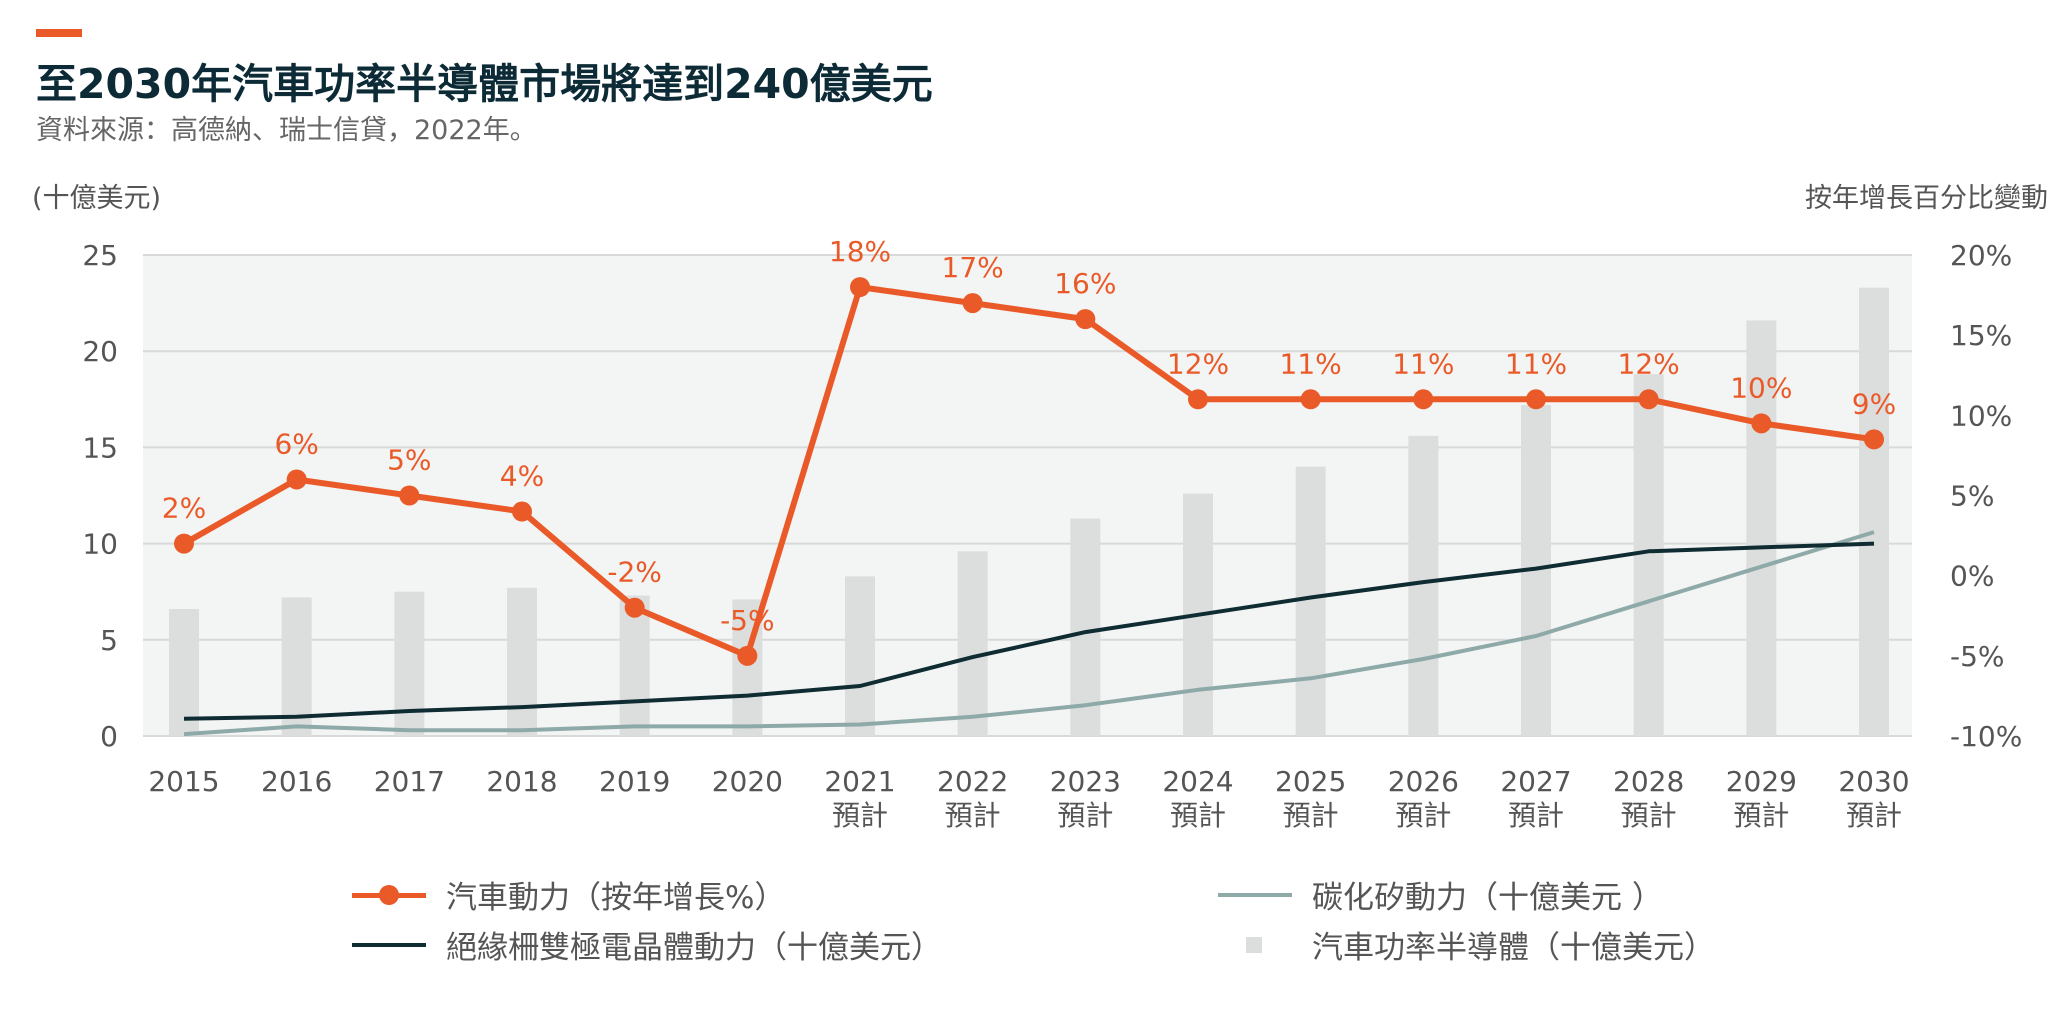 Image resolution: width=2072 pixels, height=1012 pixels. Describe the element at coordinates (1255, 945) in the screenshot. I see `legend-swatch-bars` at that location.